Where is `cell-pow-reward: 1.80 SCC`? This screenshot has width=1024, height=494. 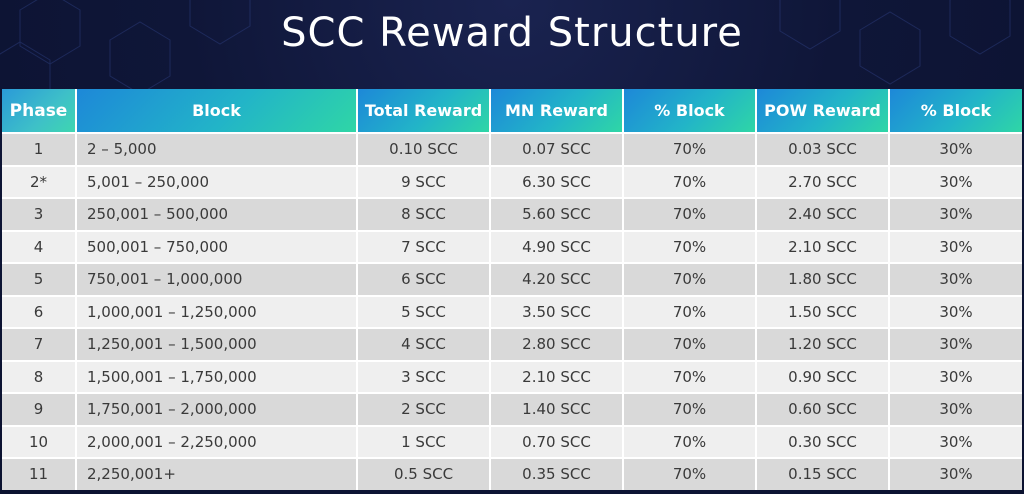 cell-pow-reward: 1.80 SCC is located at coordinates (823, 279).